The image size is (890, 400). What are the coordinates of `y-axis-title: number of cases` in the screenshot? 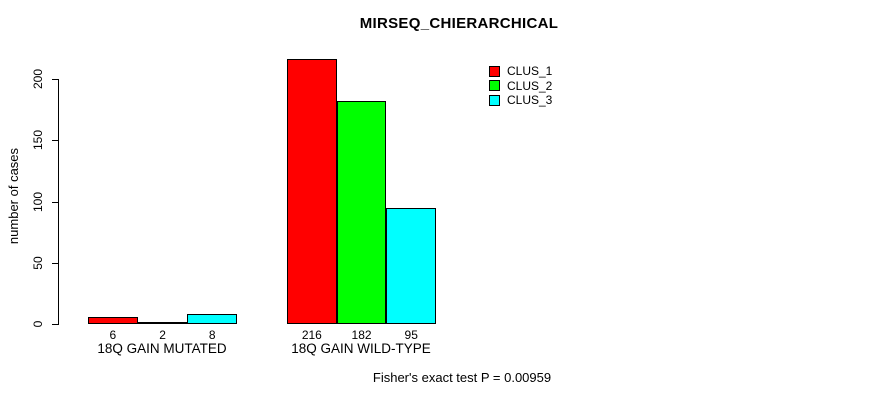 It's located at (13, 196).